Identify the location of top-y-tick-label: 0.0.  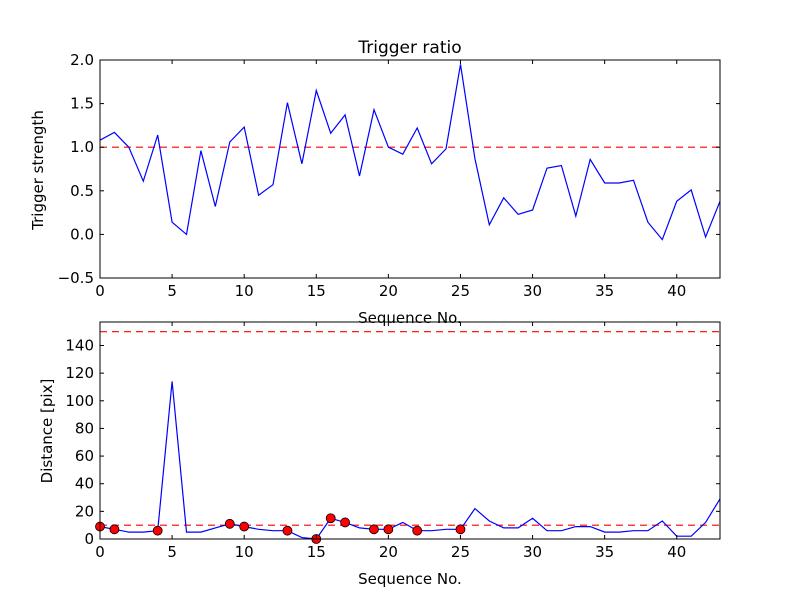
(82, 234).